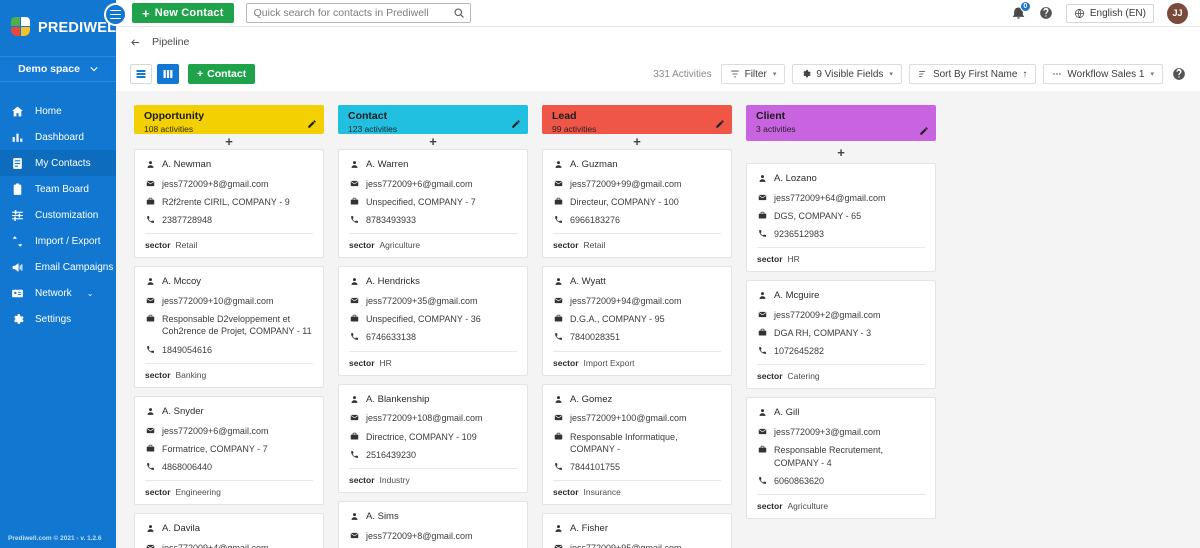  Describe the element at coordinates (626, 183) in the screenshot. I see `contact-email: jess772009+99@gmail.com` at that location.